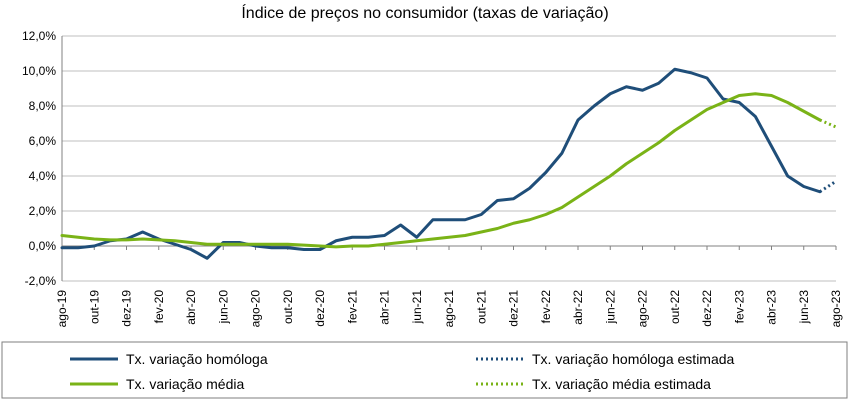 The image size is (850, 401). What do you see at coordinates (41, 281) in the screenshot?
I see `y-tick-label: -2,0%` at bounding box center [41, 281].